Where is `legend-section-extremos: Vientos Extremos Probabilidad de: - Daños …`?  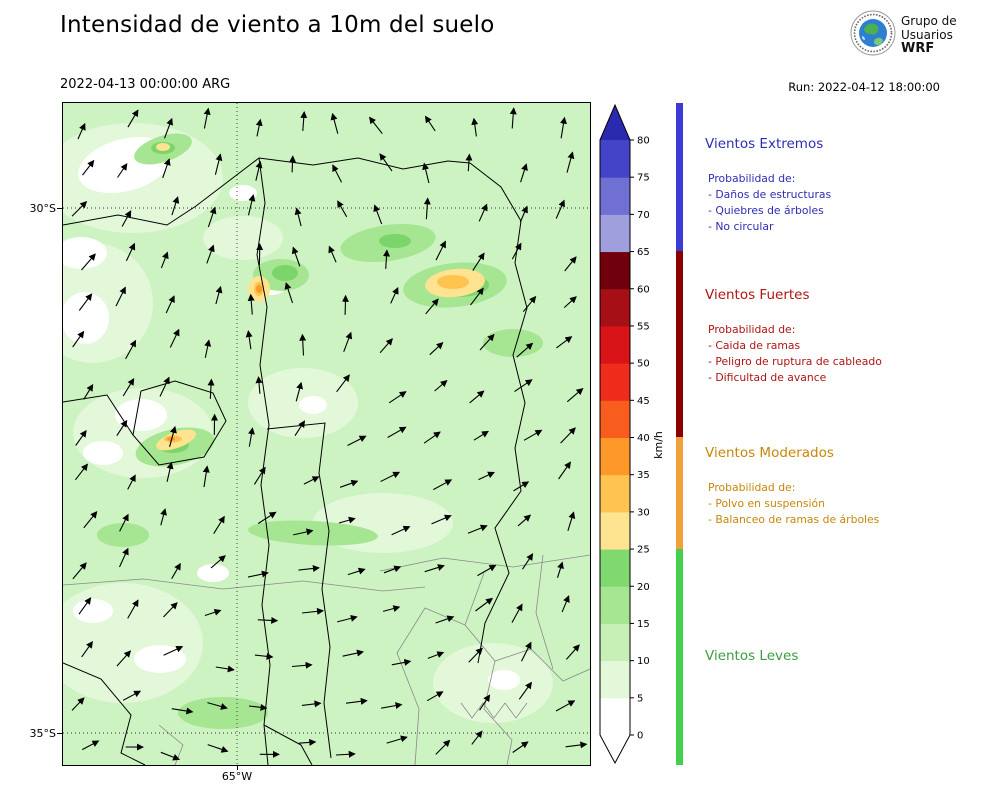 legend-section-extremos: Vientos Extremos Probabilidad de: - Daños … is located at coordinates (850, 185).